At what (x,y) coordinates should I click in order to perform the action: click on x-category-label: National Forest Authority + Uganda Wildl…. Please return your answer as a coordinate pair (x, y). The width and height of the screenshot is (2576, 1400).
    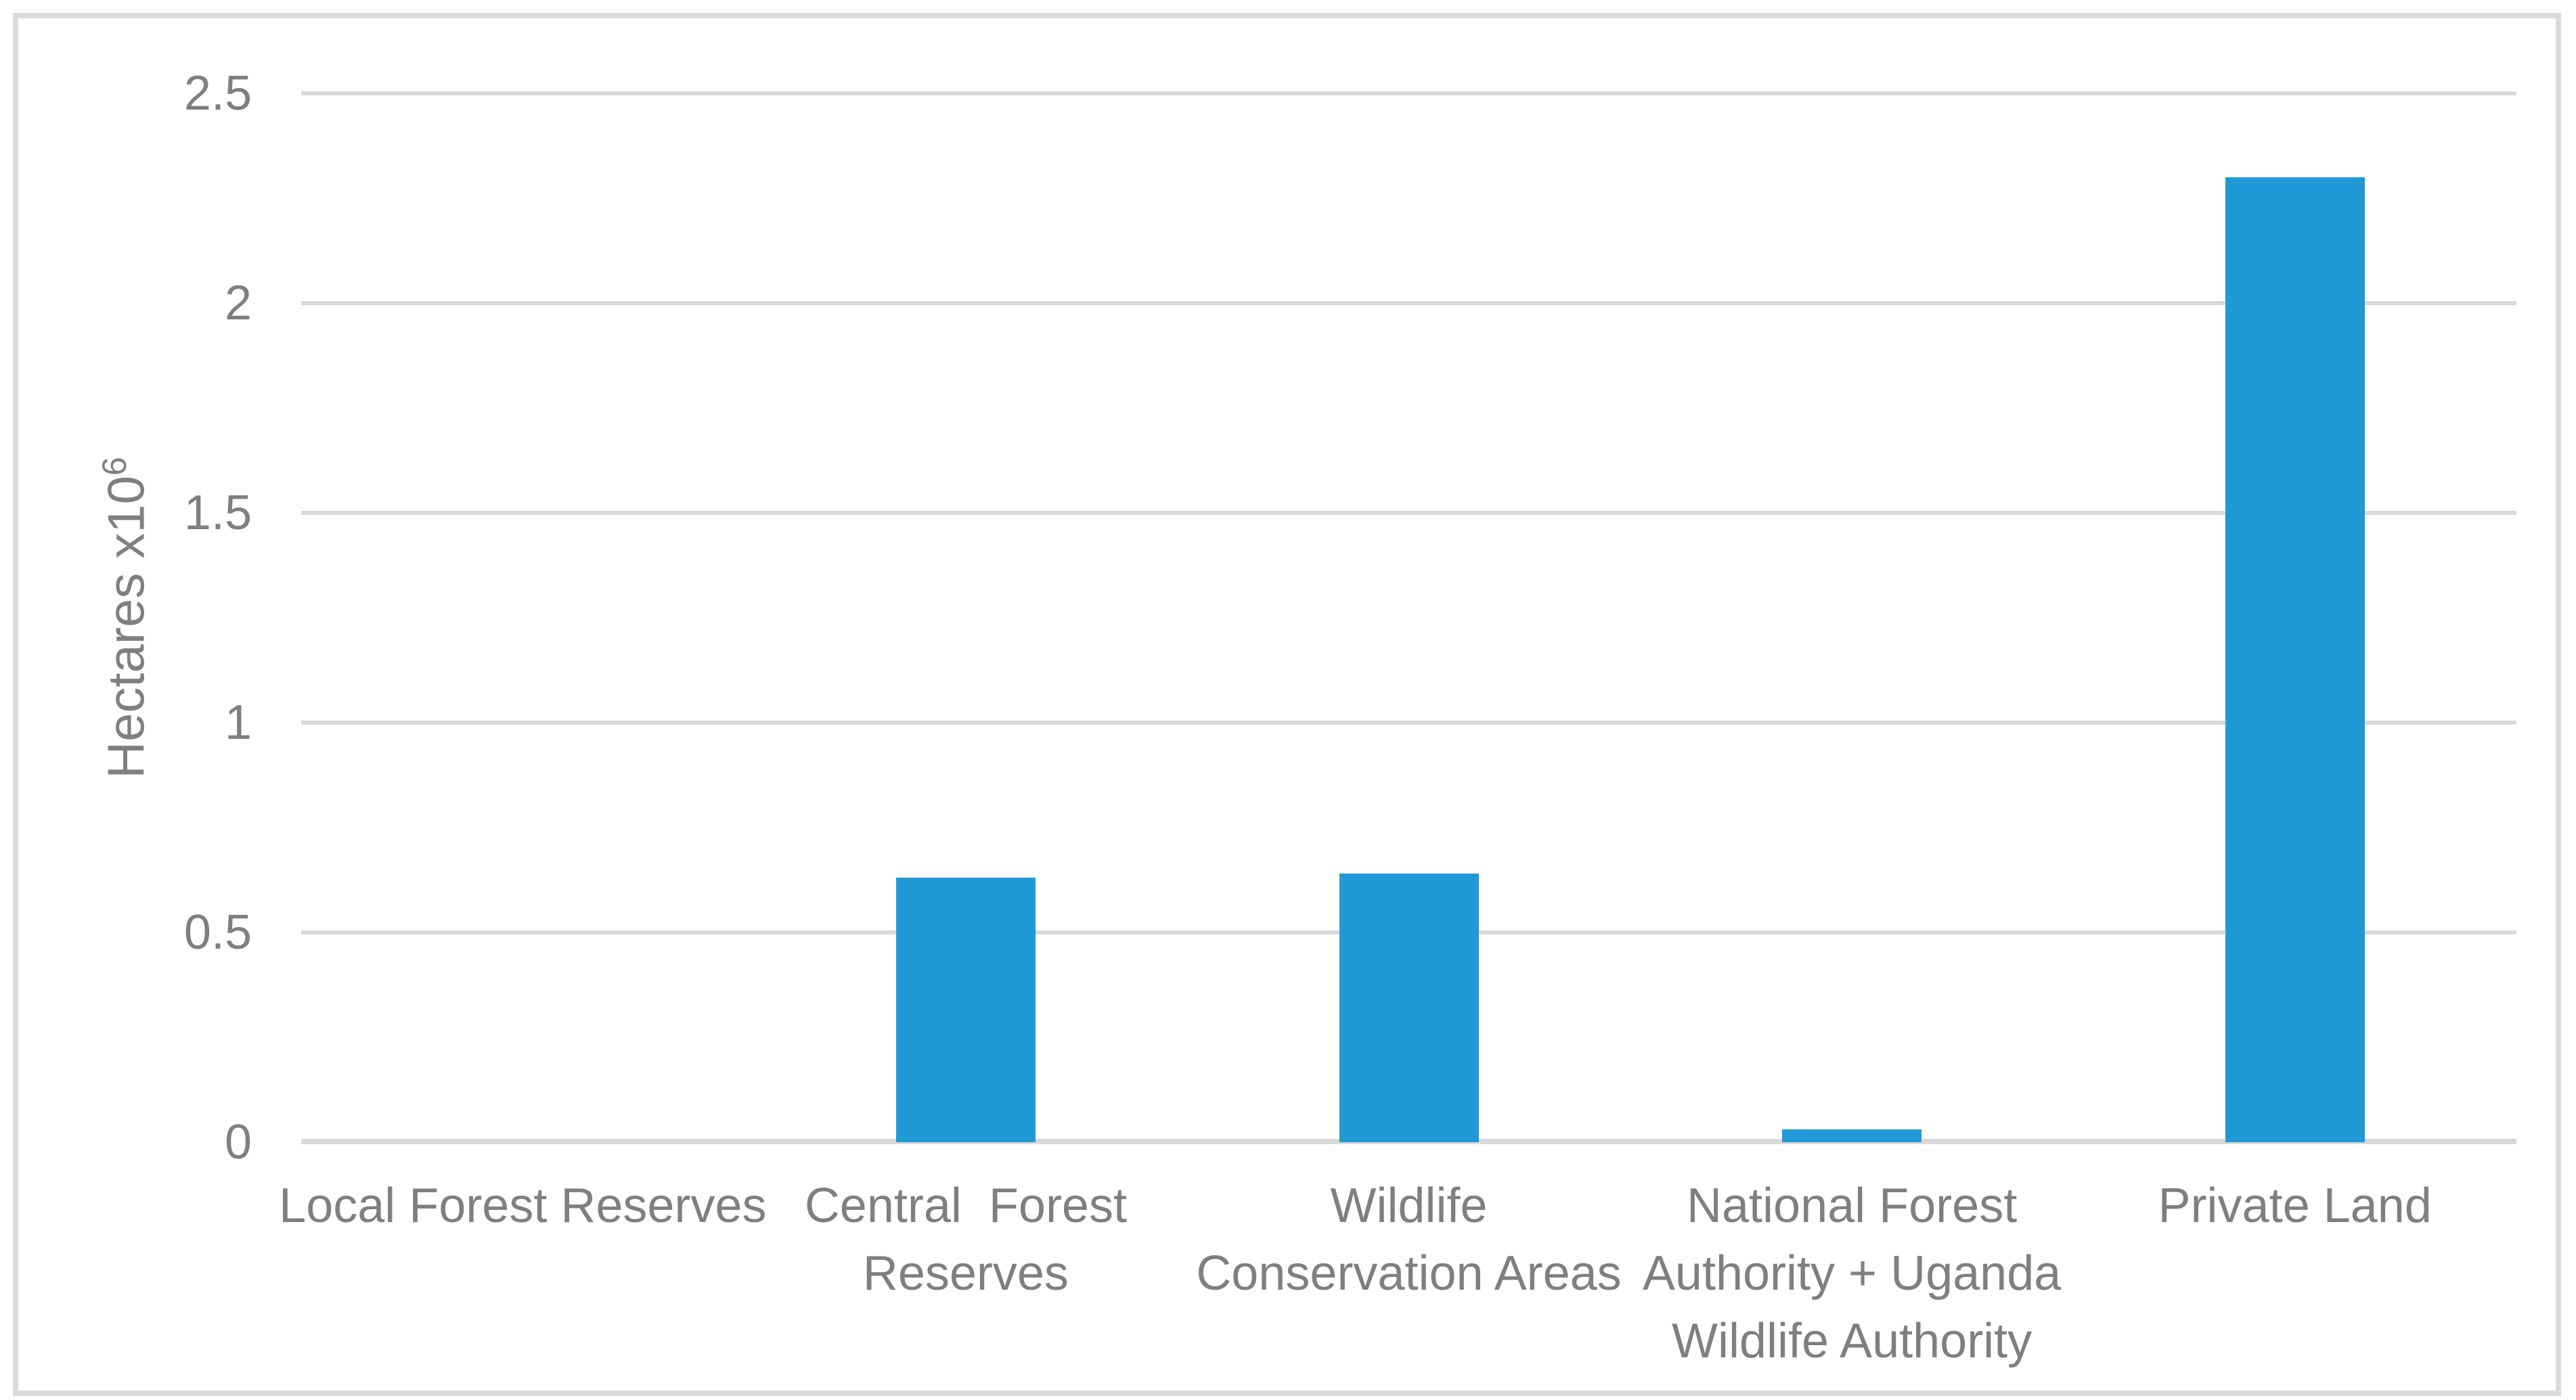
    Looking at the image, I should click on (1852, 1273).